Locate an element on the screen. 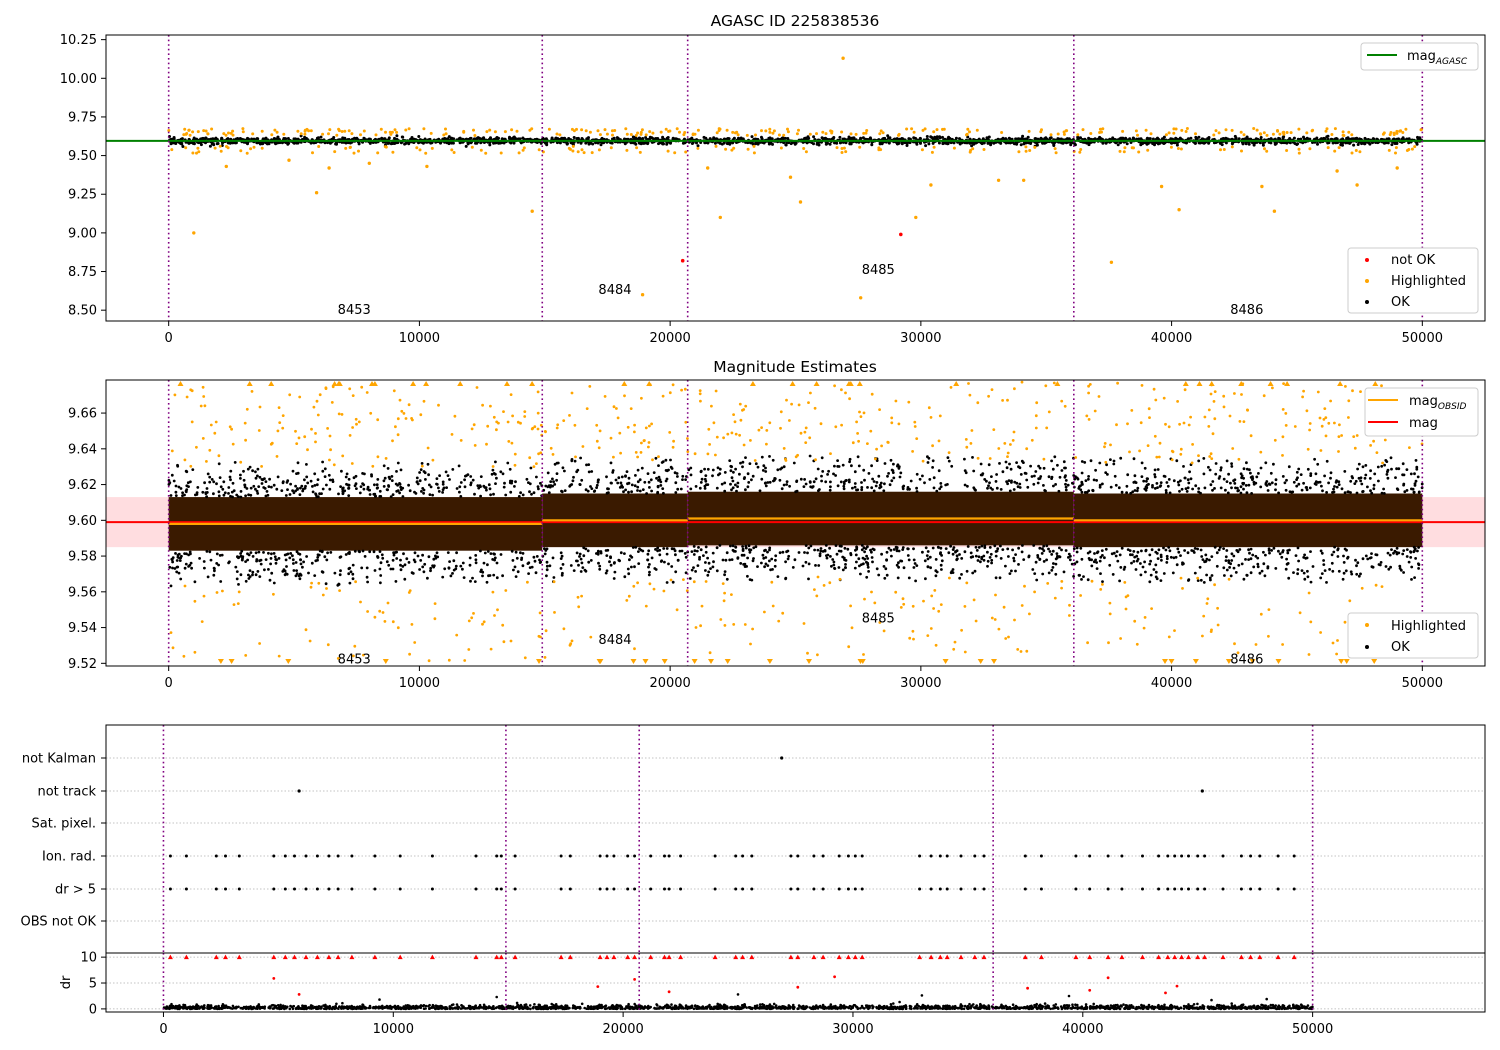  obsid-label: 8485 is located at coordinates (878, 270).